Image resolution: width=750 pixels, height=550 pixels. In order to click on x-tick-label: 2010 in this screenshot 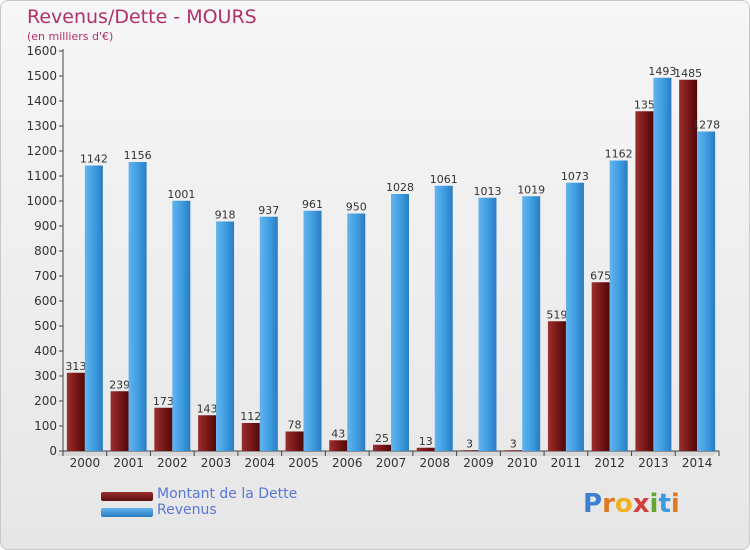, I will do `click(522, 463)`.